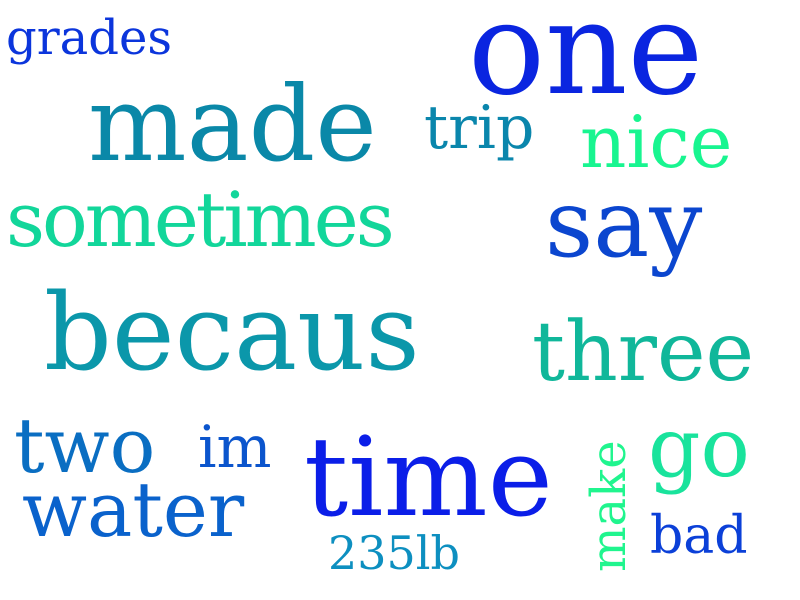  Describe the element at coordinates (232, 332) in the screenshot. I see `word-becaus: becaus` at that location.